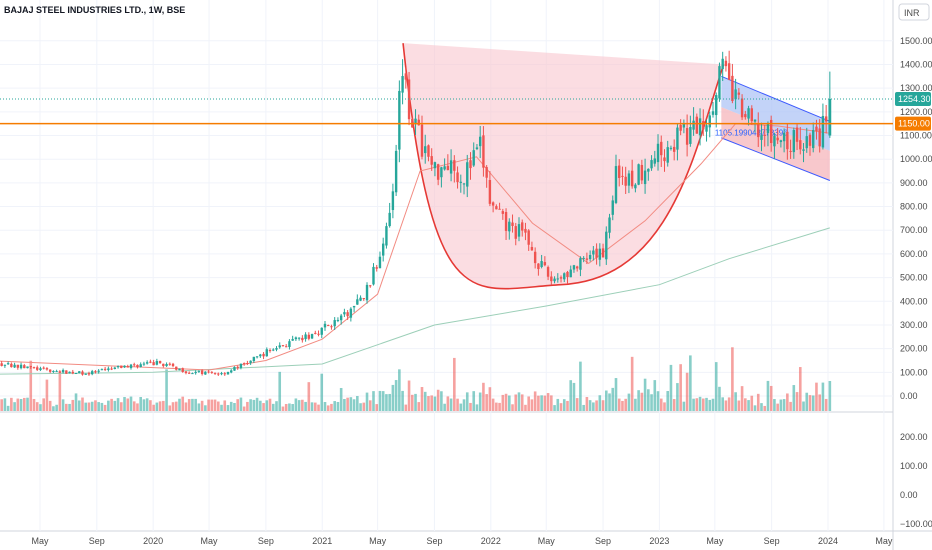  I want to click on price-tick-label: 100.00, so click(914, 372).